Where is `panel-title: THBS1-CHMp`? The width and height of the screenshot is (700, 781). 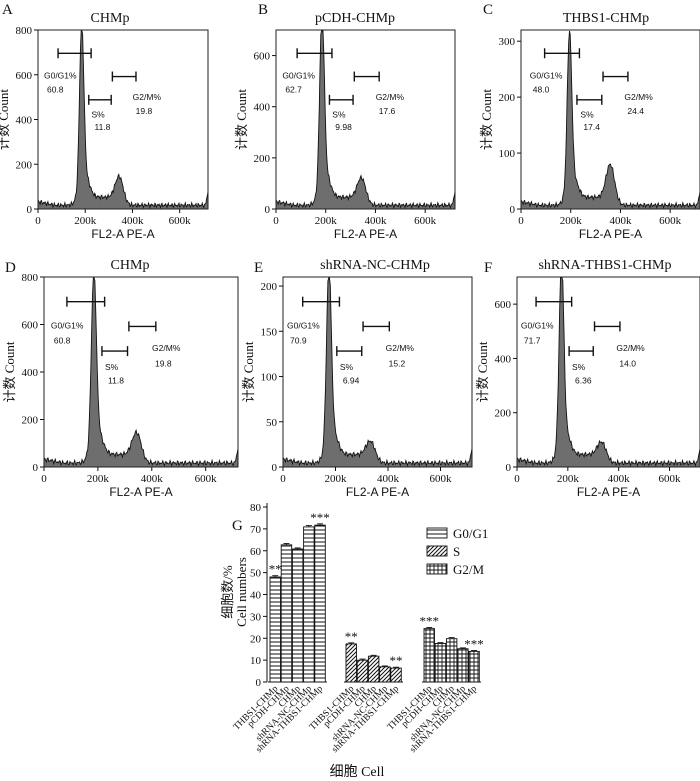 panel-title: THBS1-CHMp is located at coordinates (606, 18).